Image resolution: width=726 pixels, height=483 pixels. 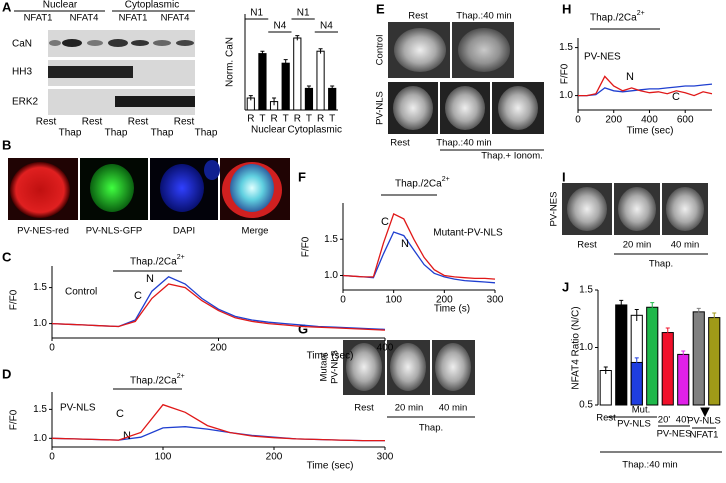 I want to click on label: Mut., so click(x=641, y=410).